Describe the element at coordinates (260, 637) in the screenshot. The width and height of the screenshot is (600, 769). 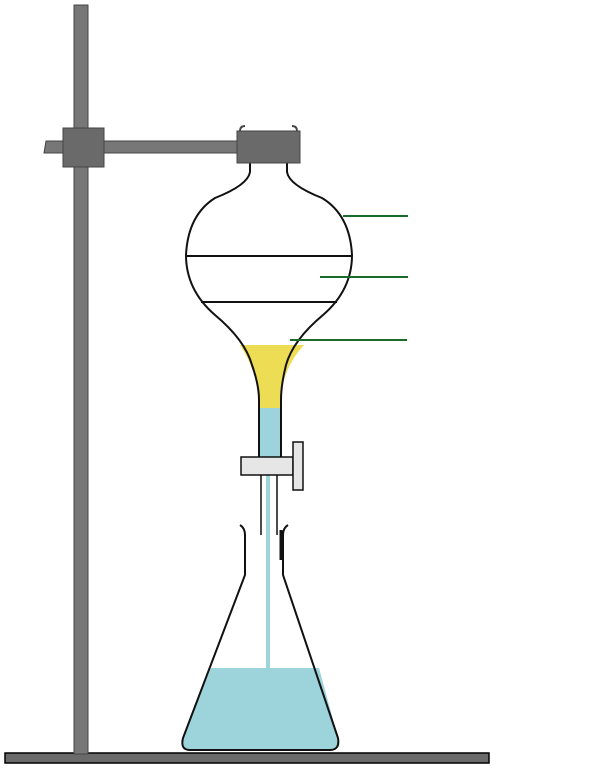
I see `erlenmeyer-flask` at that location.